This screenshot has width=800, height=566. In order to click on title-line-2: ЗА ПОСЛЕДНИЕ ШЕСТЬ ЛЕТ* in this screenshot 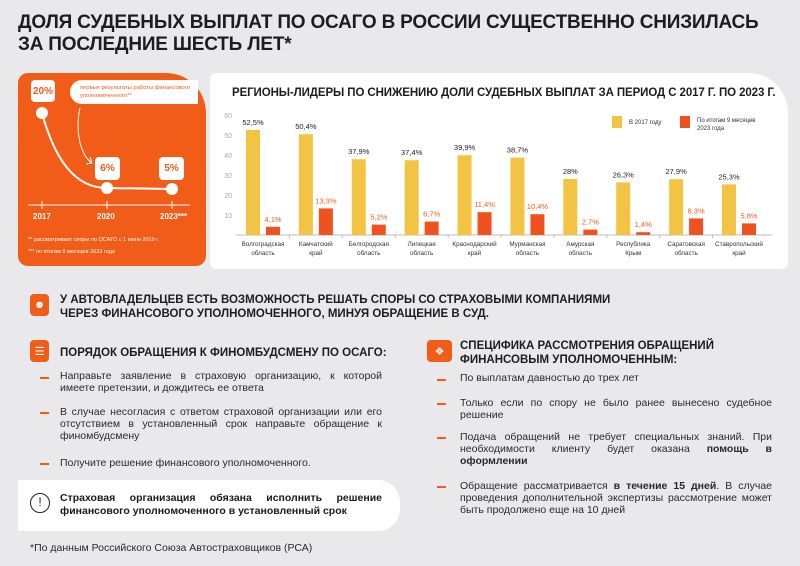, I will do `click(155, 44)`.